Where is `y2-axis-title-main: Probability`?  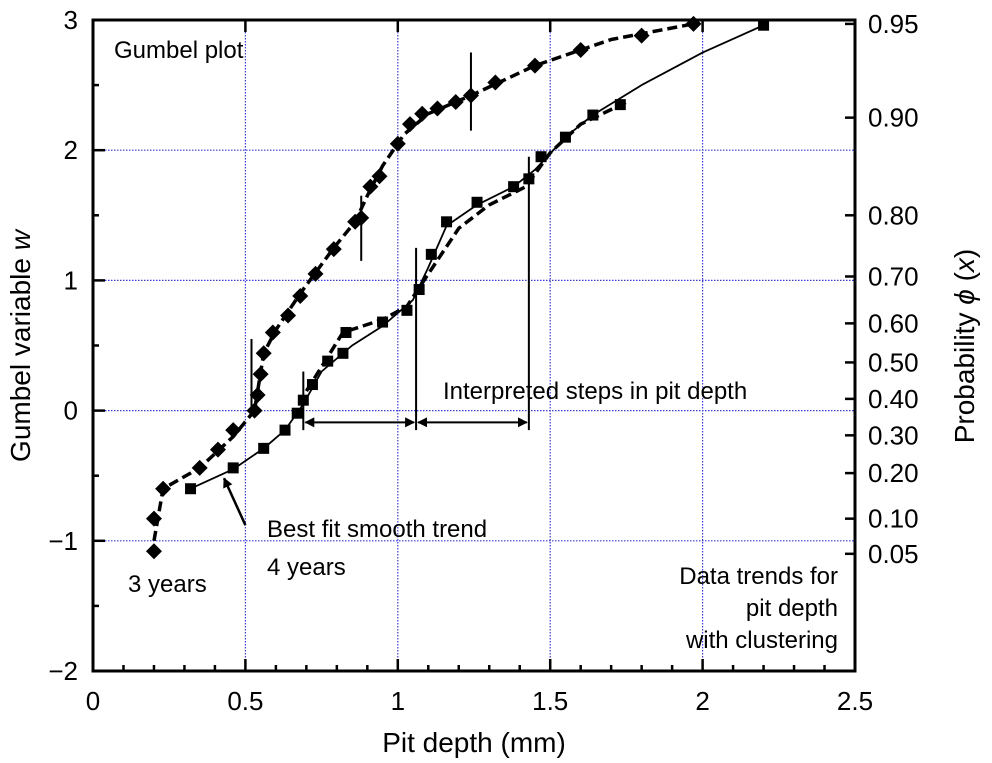
y2-axis-title-main: Probability is located at coordinates (964, 374).